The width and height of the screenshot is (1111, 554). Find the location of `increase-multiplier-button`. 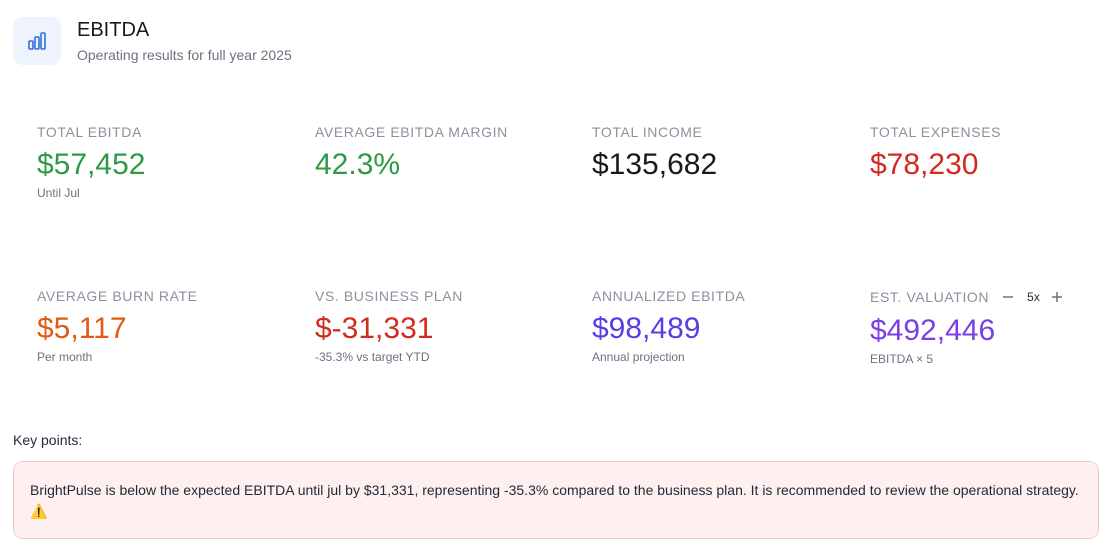

increase-multiplier-button is located at coordinates (1057, 297).